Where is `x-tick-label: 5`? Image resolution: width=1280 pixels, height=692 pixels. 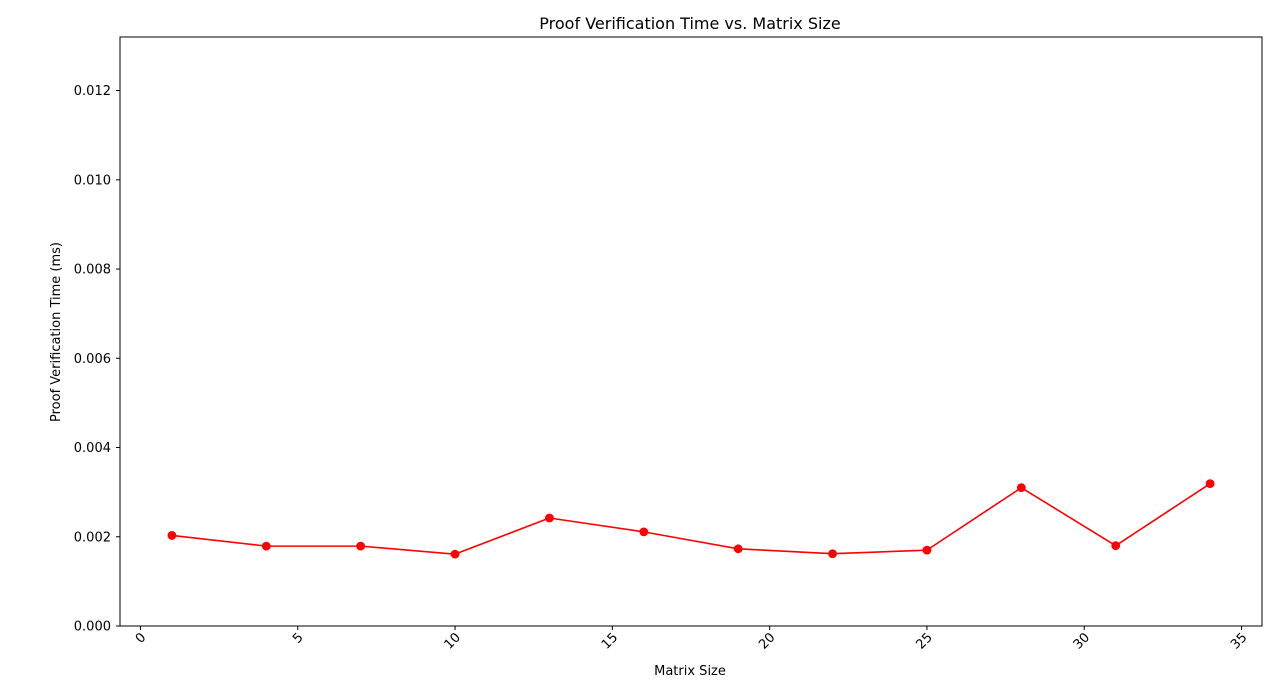 x-tick-label: 5 is located at coordinates (298, 638).